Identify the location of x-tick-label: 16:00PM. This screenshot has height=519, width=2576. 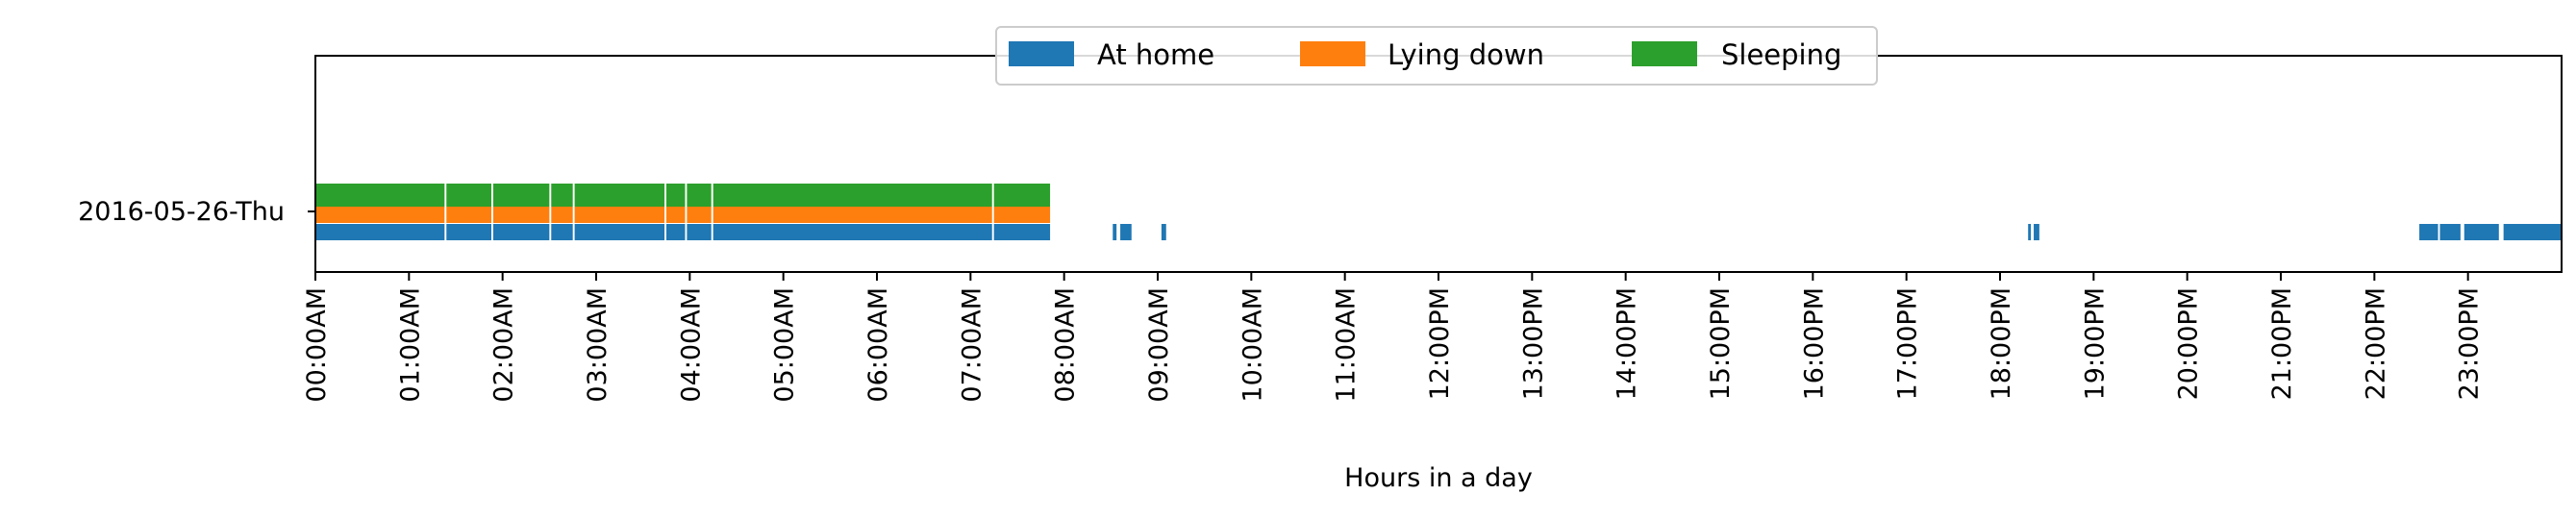
(1814, 343).